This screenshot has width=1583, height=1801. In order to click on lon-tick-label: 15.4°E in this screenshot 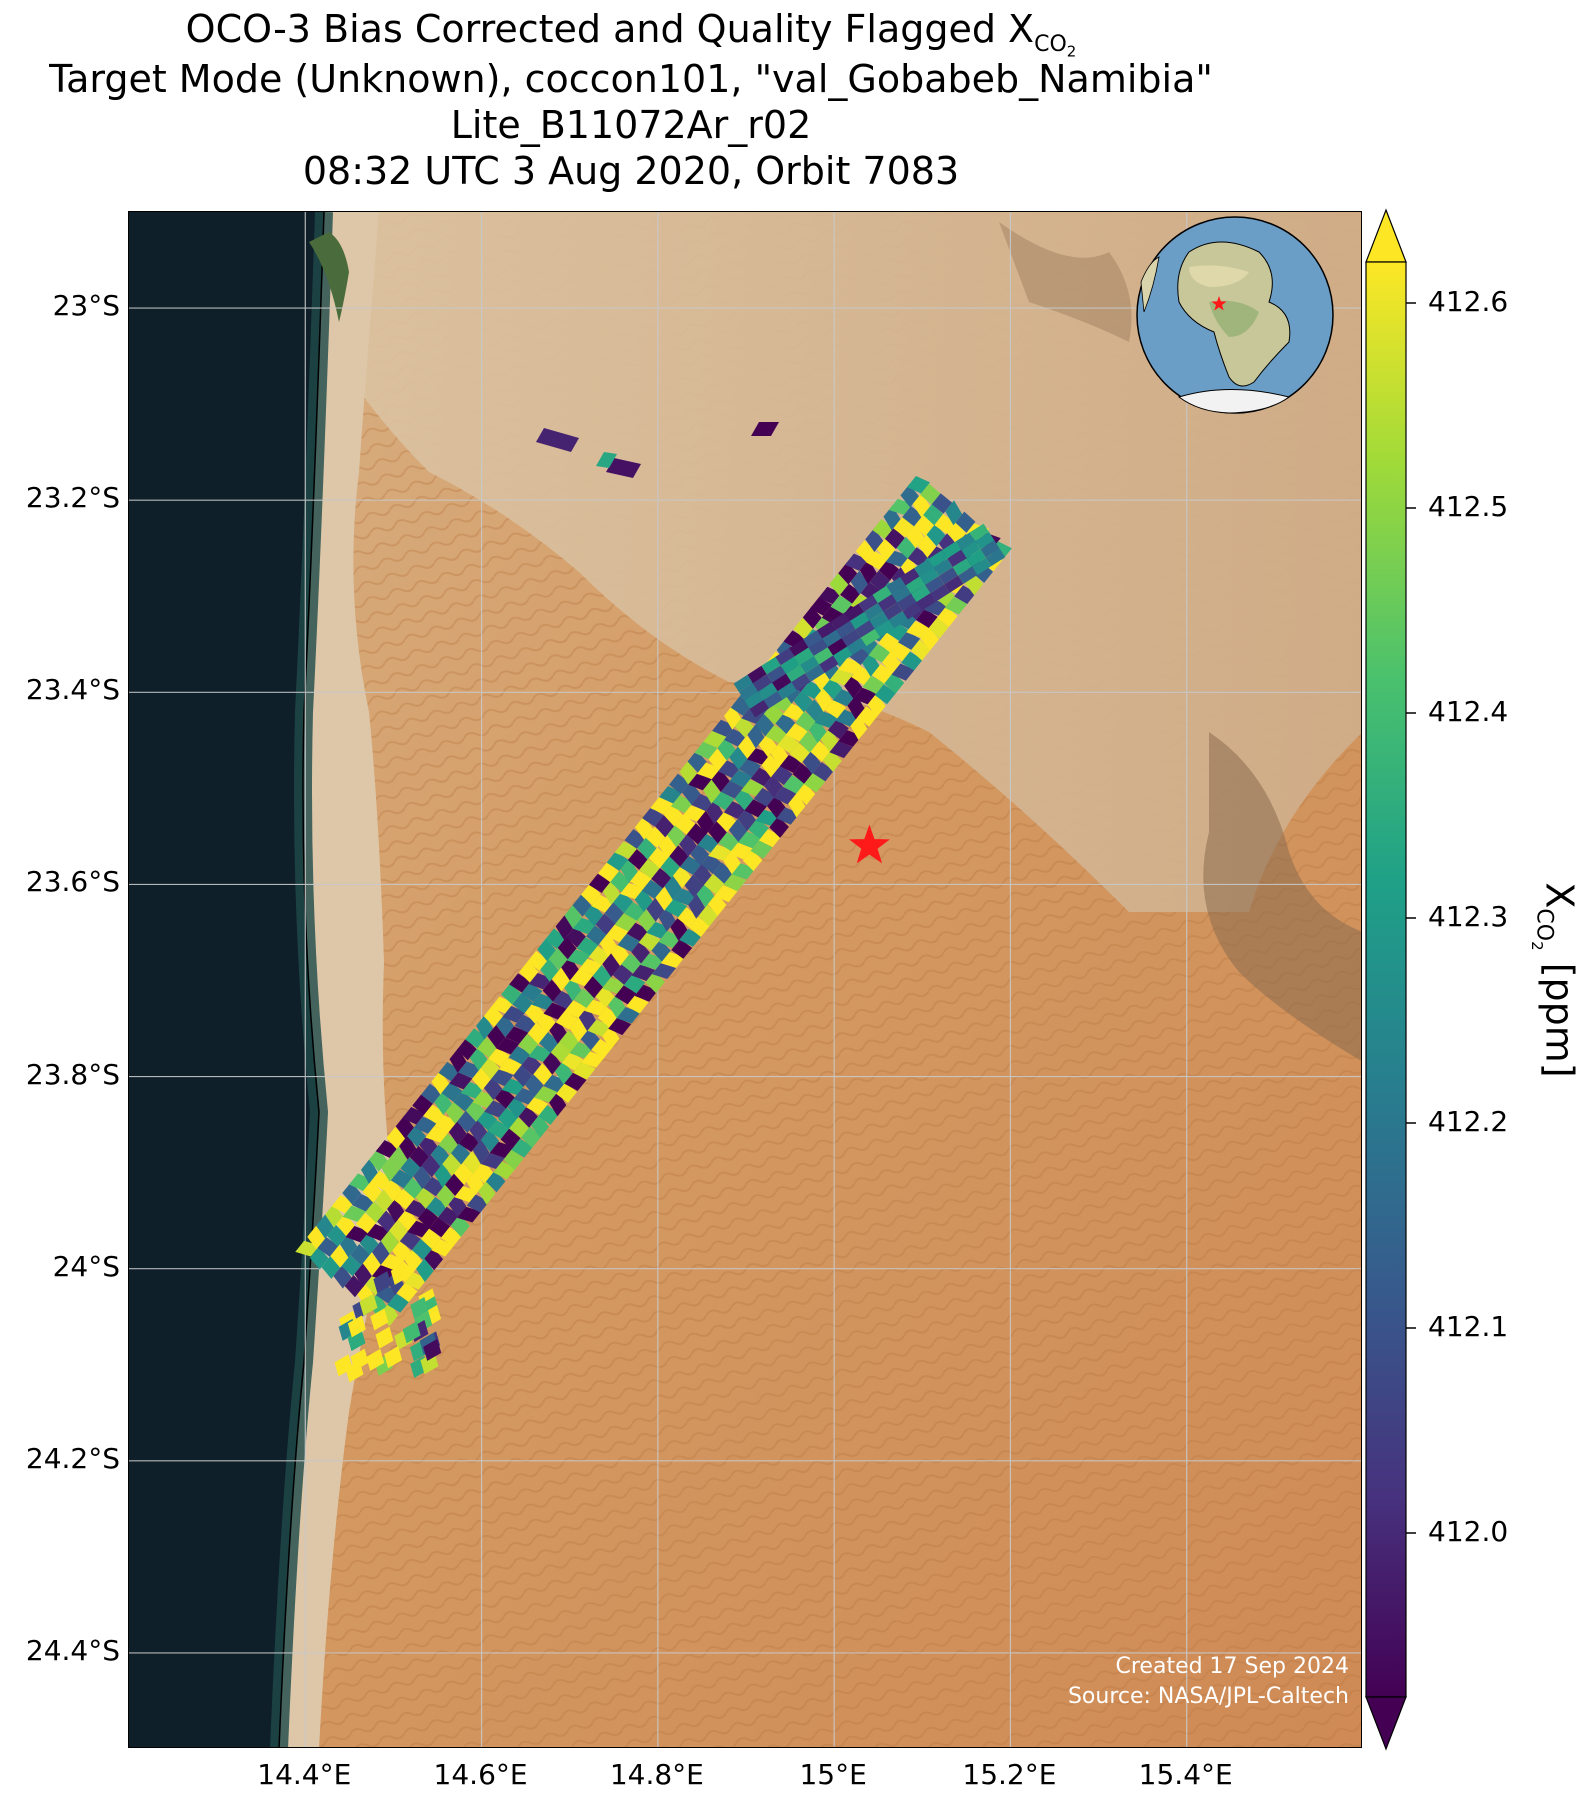, I will do `click(1185, 1774)`.